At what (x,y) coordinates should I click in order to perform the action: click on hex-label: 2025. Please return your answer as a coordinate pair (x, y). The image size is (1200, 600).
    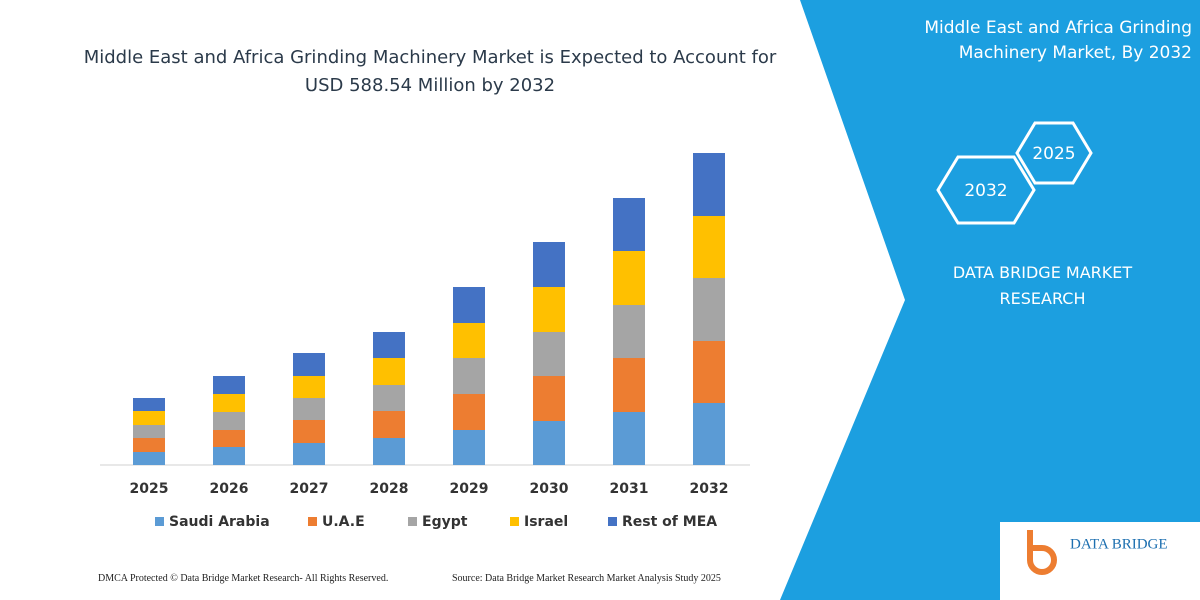
    Looking at the image, I should click on (1053, 154).